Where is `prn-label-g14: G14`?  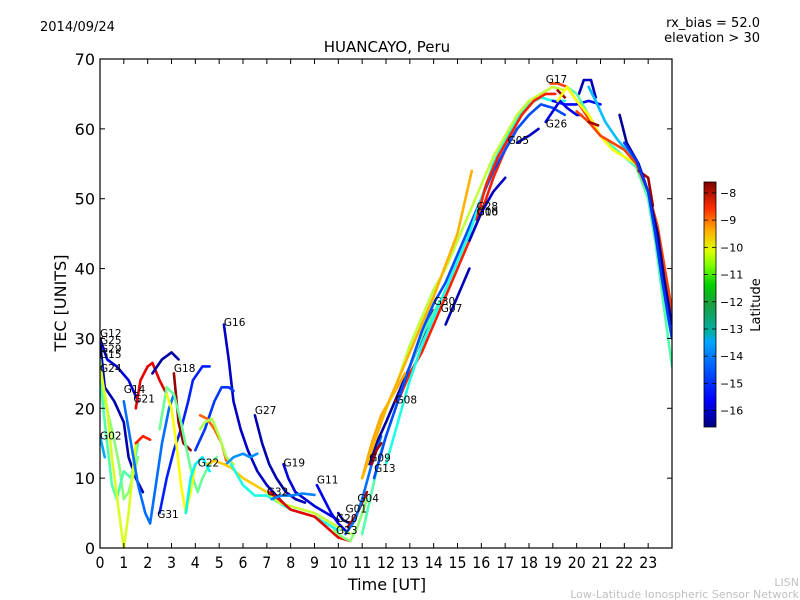 prn-label-g14: G14 is located at coordinates (135, 390).